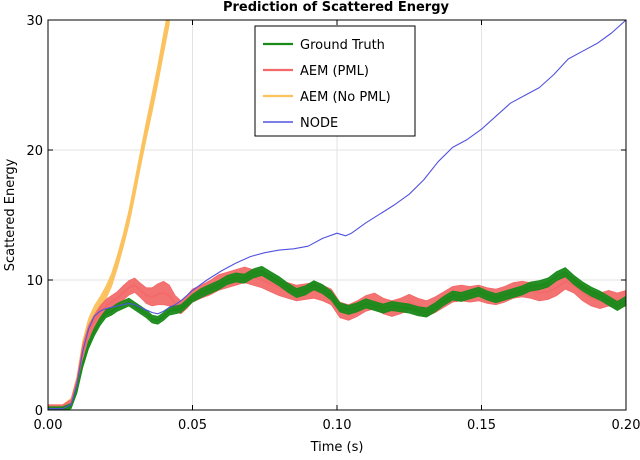  What do you see at coordinates (192, 425) in the screenshot?
I see `x-tick-label: 0.05` at bounding box center [192, 425].